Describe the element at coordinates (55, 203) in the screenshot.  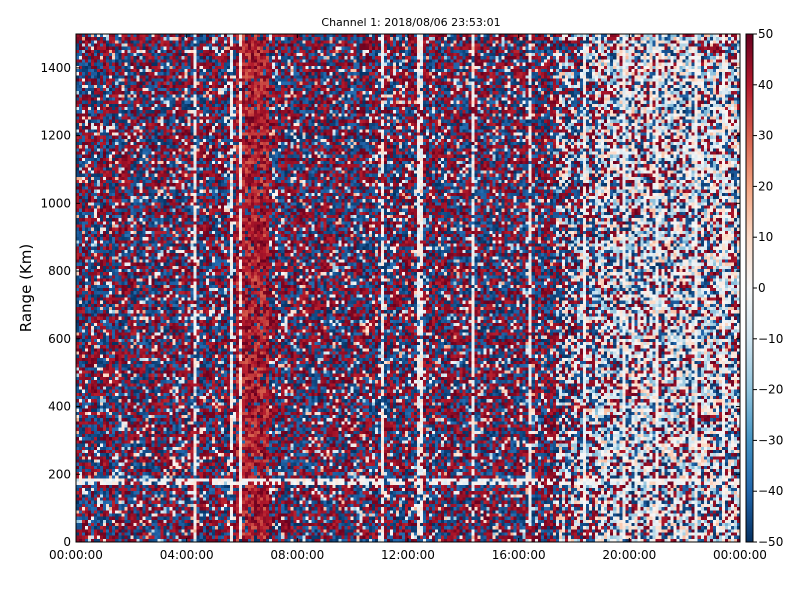
I see `y-tick-label: 1000` at that location.